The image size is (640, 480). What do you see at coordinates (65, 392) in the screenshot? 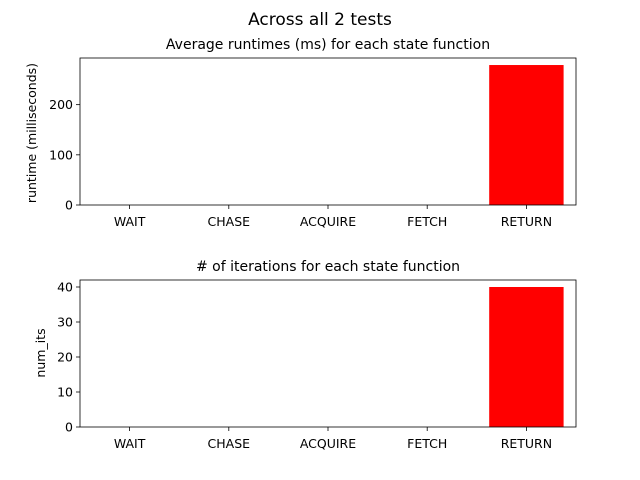
I see `iterations-ytick-label: 10` at bounding box center [65, 392].